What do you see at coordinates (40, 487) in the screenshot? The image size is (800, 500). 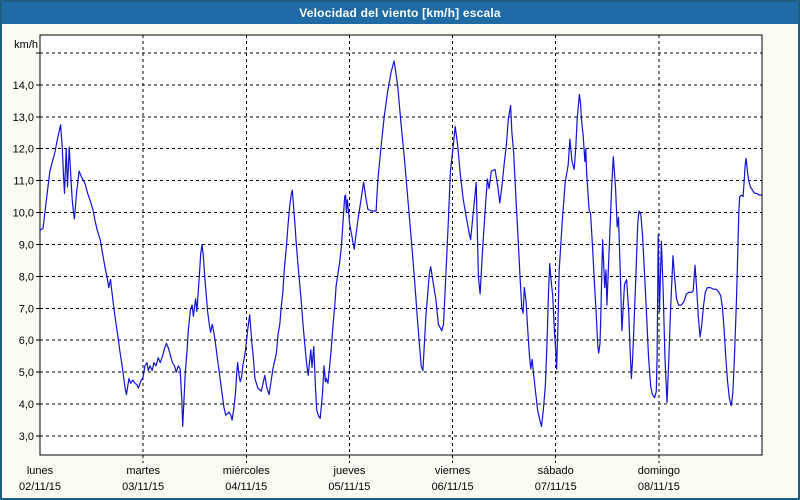 I see `day-date-label: 02/11/15` at bounding box center [40, 487].